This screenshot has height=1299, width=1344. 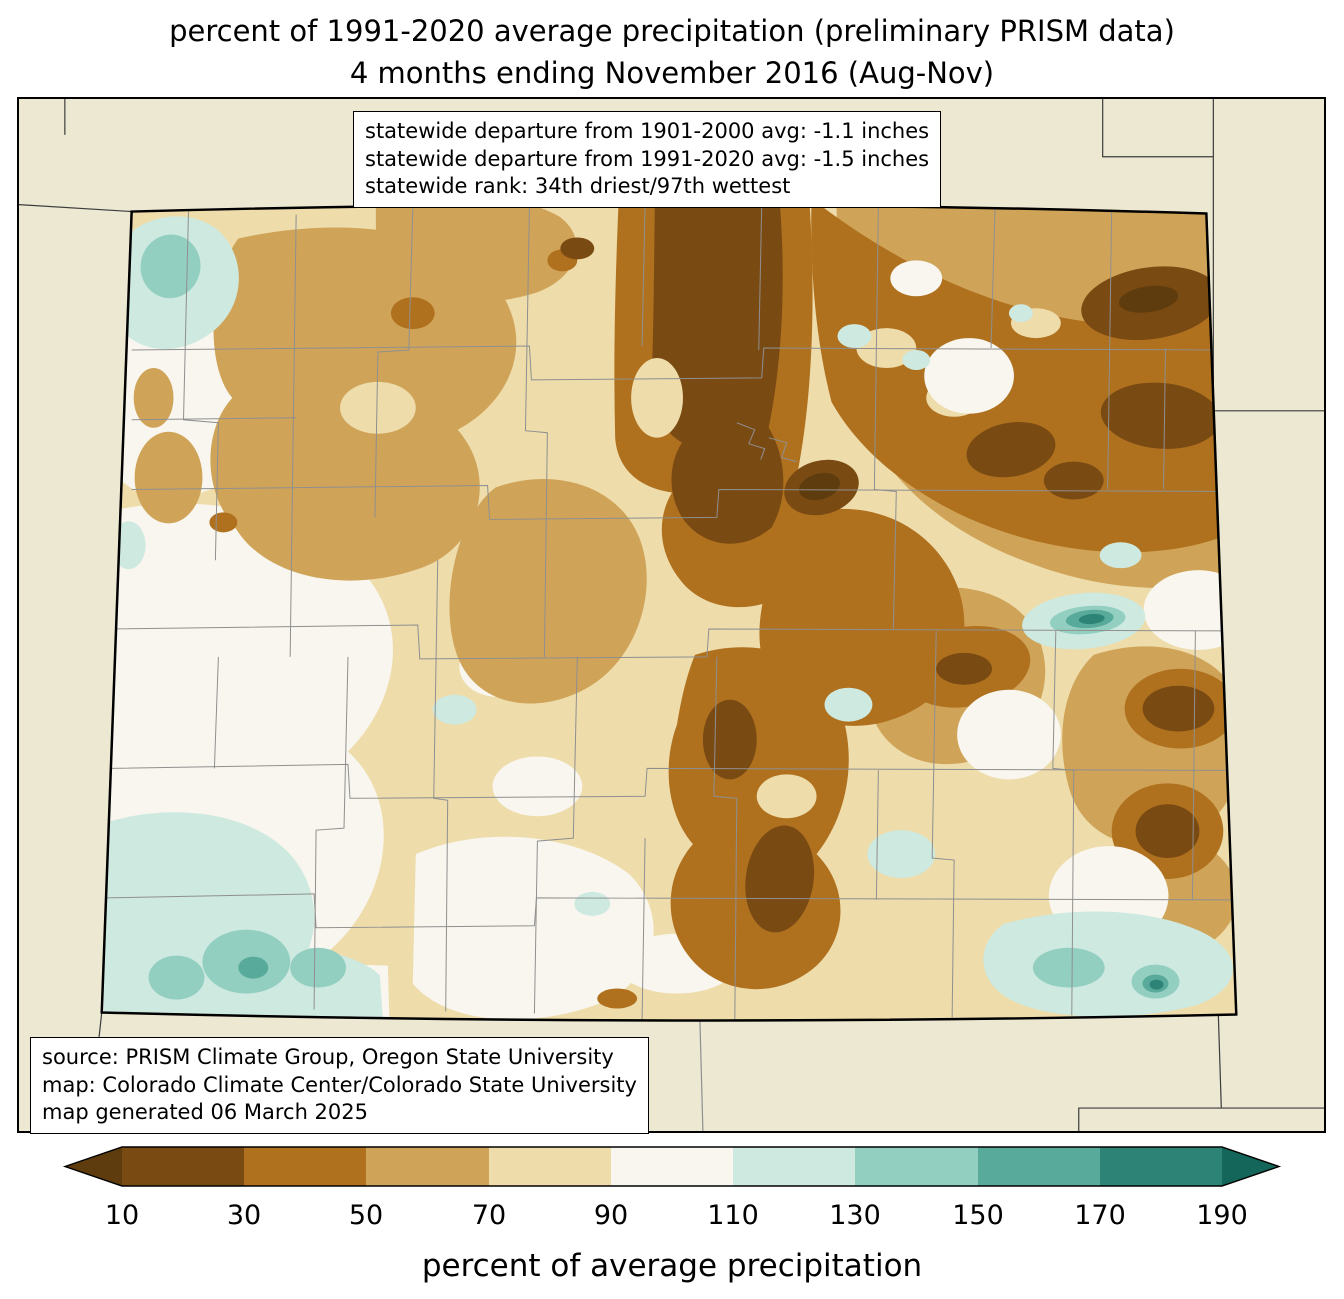 What do you see at coordinates (244, 1215) in the screenshot?
I see `colorbar-tick-30: 30` at bounding box center [244, 1215].